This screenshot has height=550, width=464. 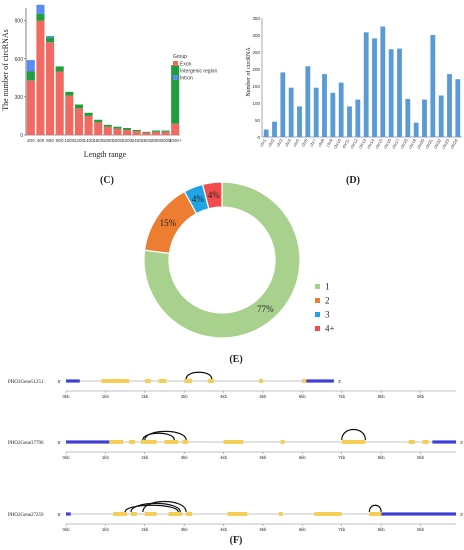 What do you see at coordinates (236, 540) in the screenshot?
I see `panel-f-label: (F)` at bounding box center [236, 540].